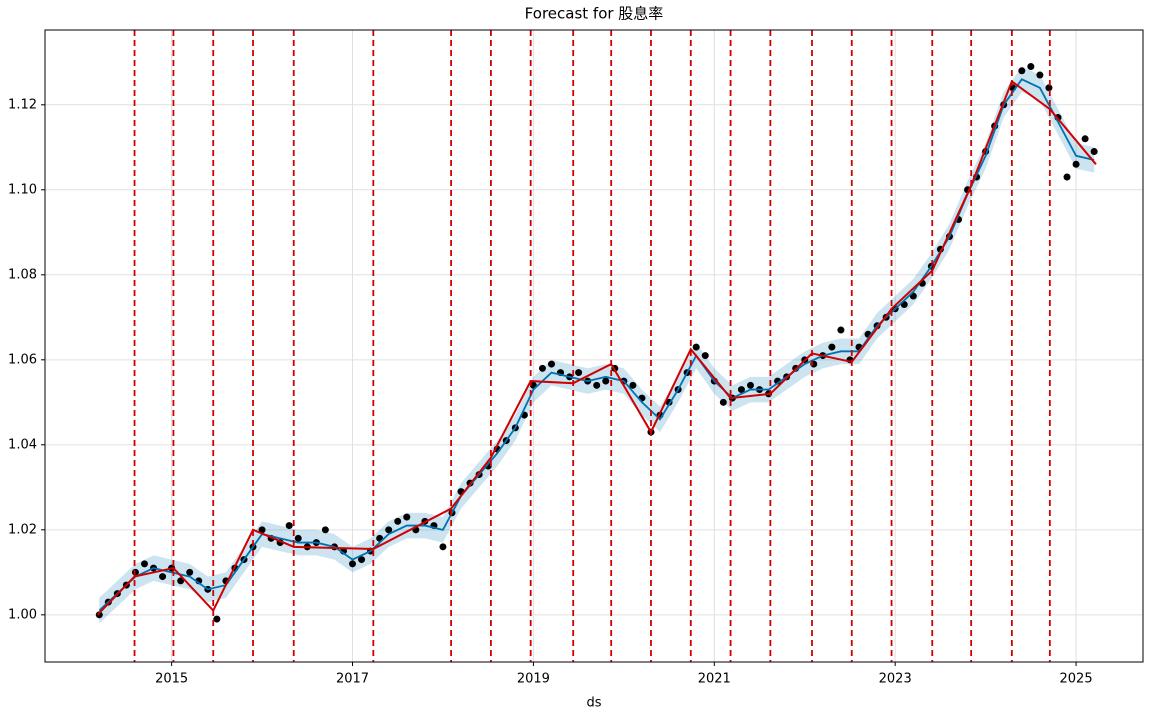  Describe the element at coordinates (22, 614) in the screenshot. I see `y-tick-label: 1.00` at that location.